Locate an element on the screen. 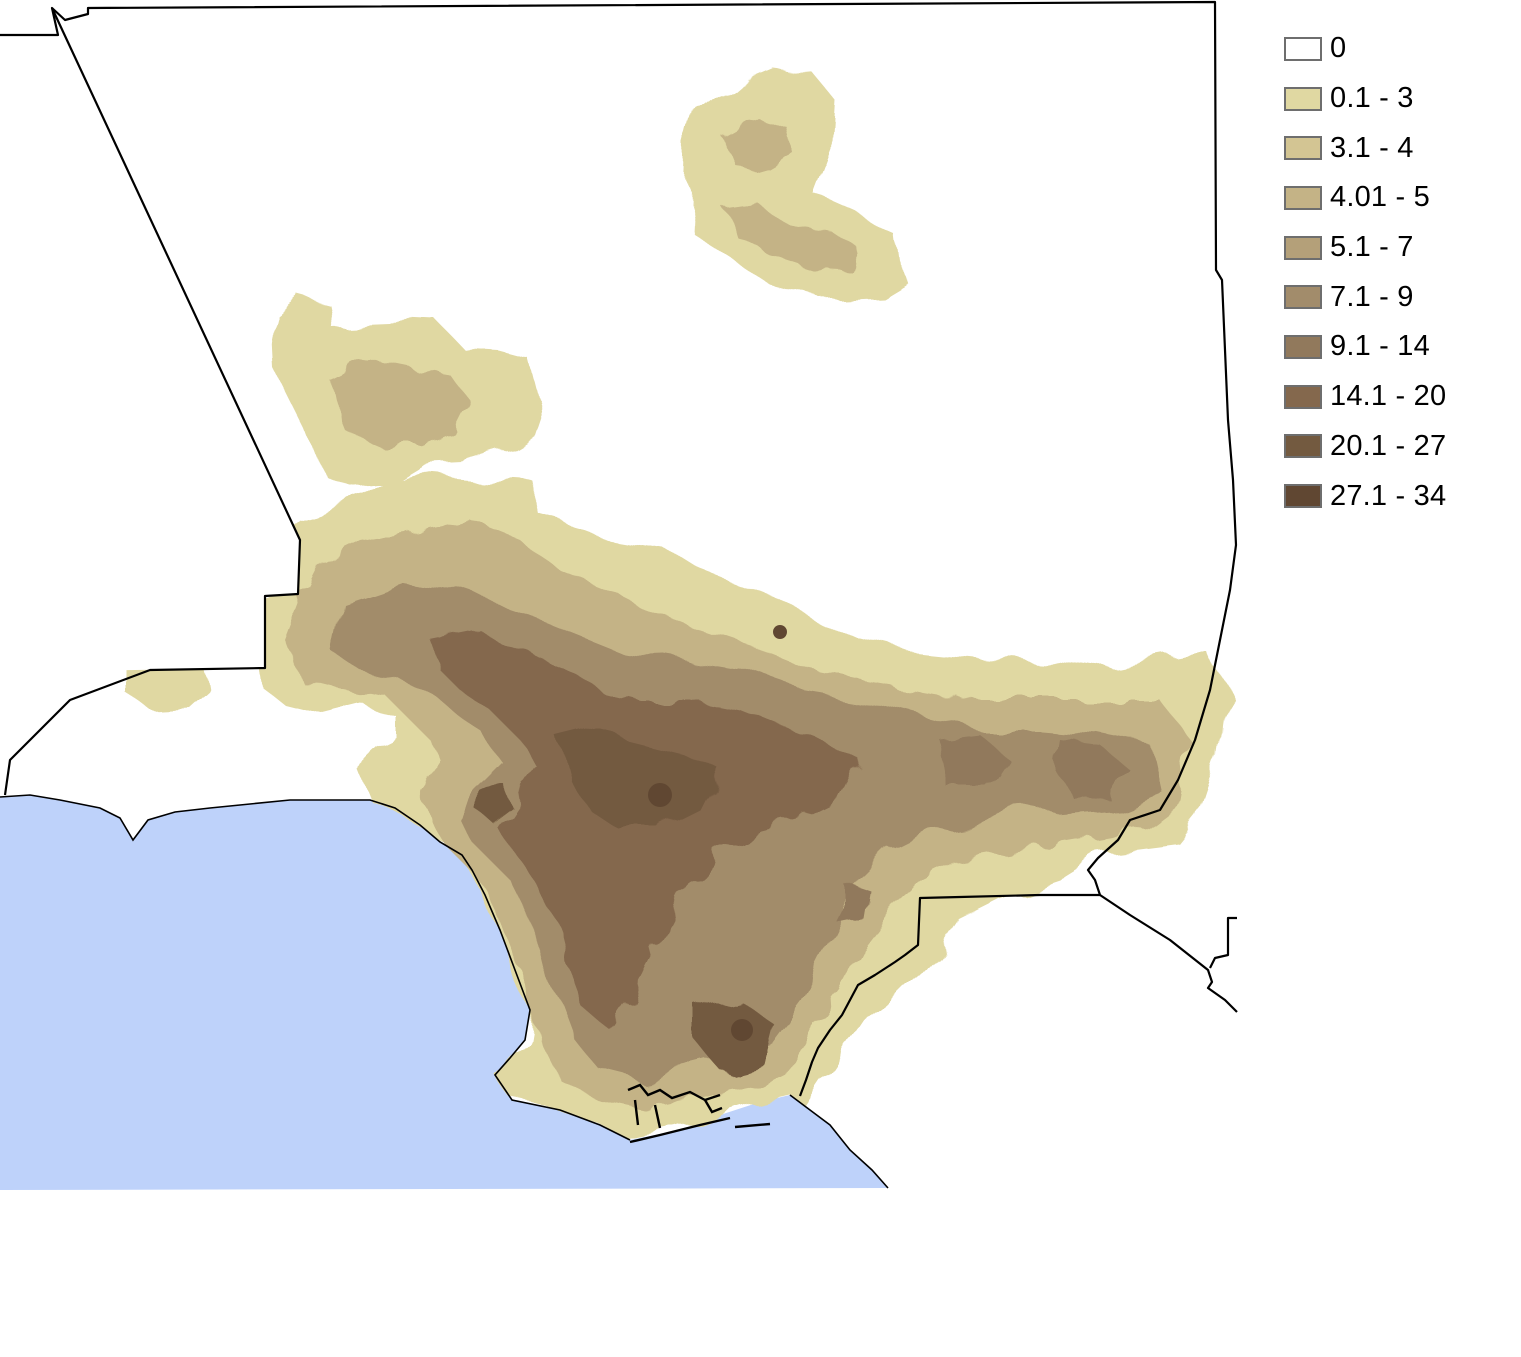  legend-item: 20.1 - 27 is located at coordinates (1399, 447).